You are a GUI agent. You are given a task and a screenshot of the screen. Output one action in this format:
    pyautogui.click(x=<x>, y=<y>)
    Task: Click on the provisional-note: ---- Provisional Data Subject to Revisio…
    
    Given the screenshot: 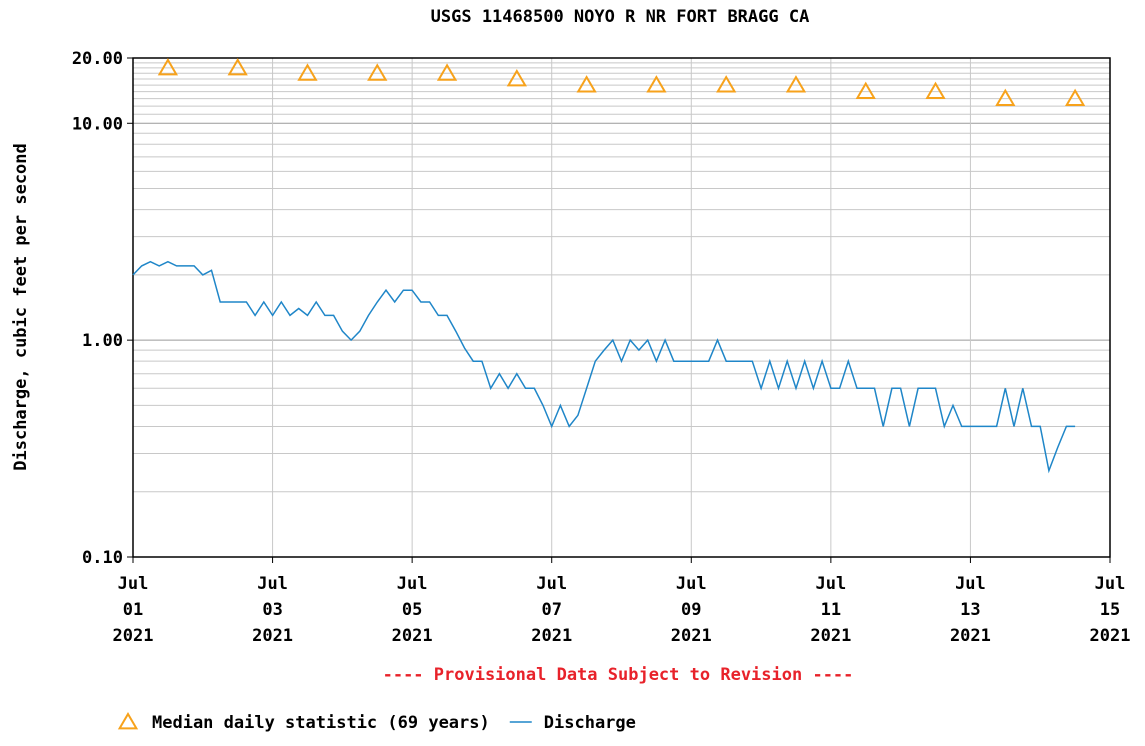 What is the action you would take?
    pyautogui.click(x=618, y=675)
    